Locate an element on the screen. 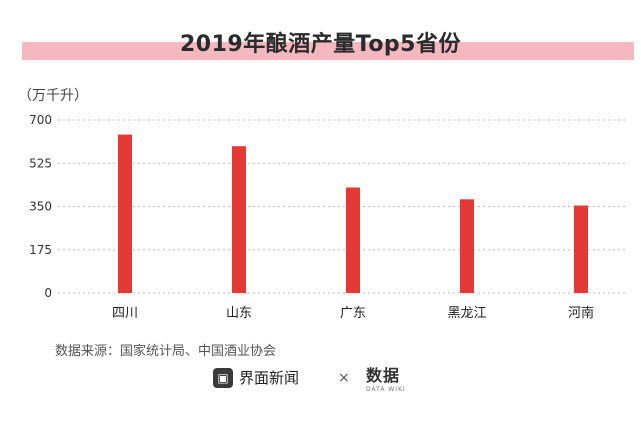 The image size is (641, 425). brand-name: 界面新闻 is located at coordinates (269, 378).